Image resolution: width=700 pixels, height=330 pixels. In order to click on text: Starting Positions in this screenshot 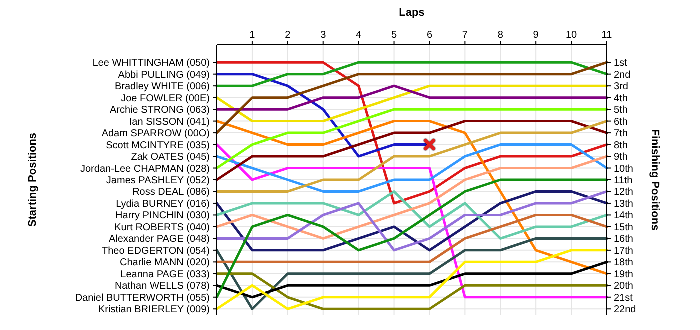, I will do `click(33, 180)`.